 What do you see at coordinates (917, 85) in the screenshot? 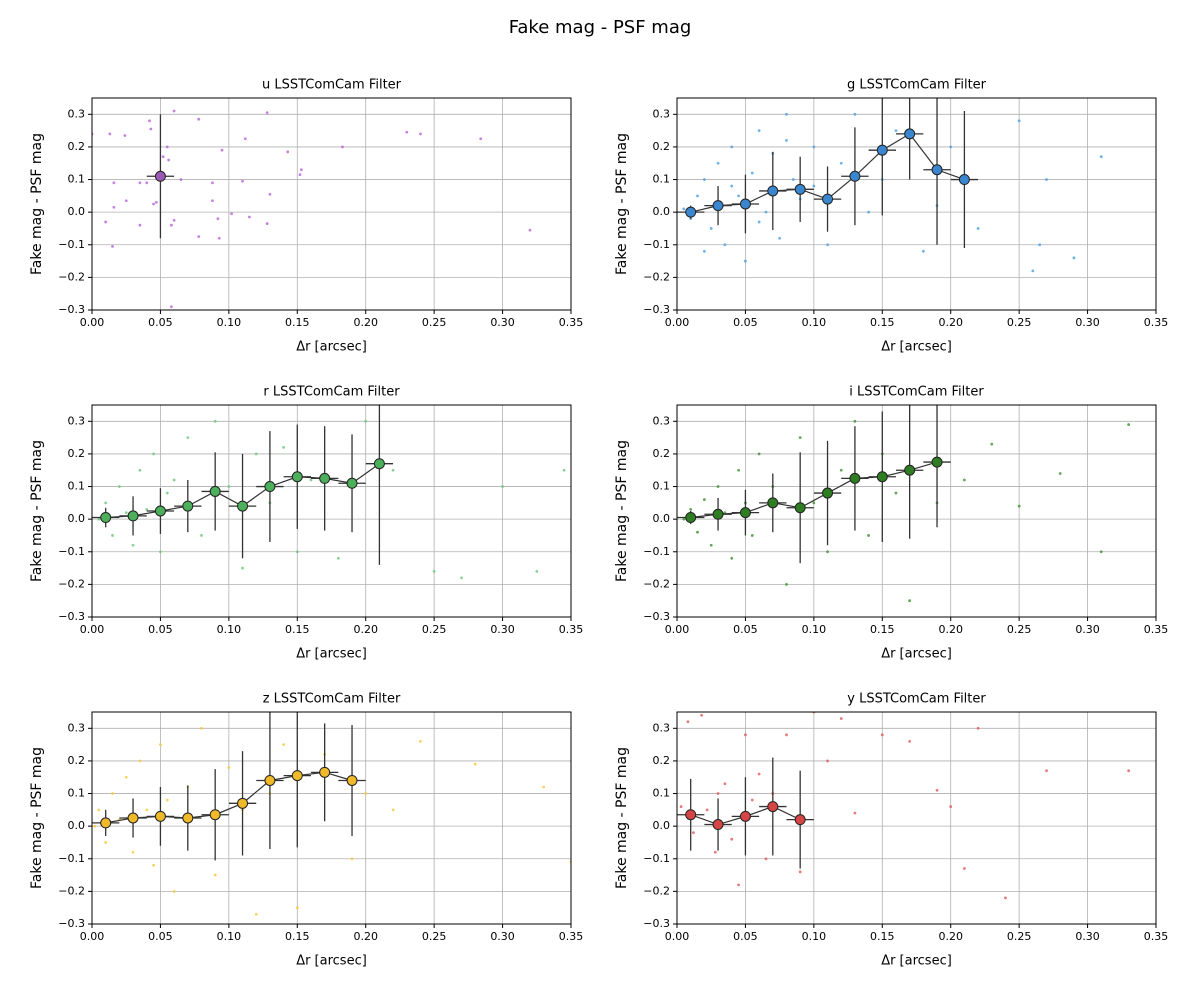
I see `panel-title: g LSSTComCam Filter` at bounding box center [917, 85].